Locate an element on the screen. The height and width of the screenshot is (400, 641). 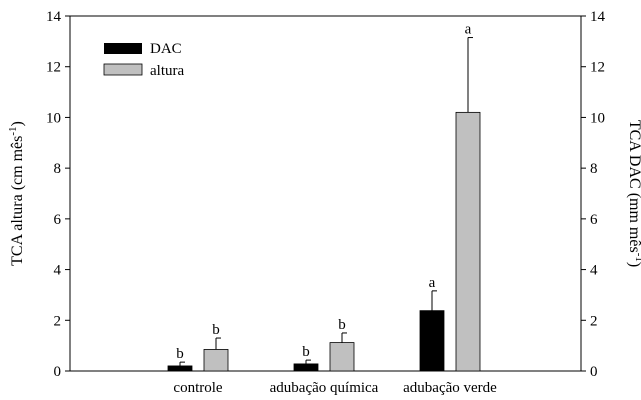
left-axis-ticks: 0 2 4 6 8 10 12 14 is located at coordinates (58, 194).